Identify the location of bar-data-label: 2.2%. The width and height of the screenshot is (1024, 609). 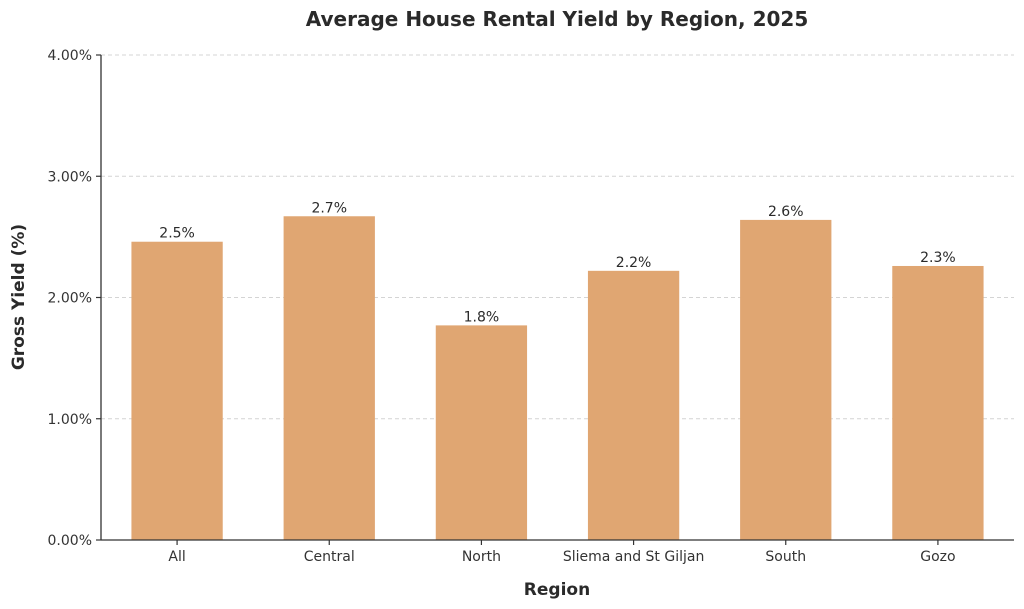
(634, 263).